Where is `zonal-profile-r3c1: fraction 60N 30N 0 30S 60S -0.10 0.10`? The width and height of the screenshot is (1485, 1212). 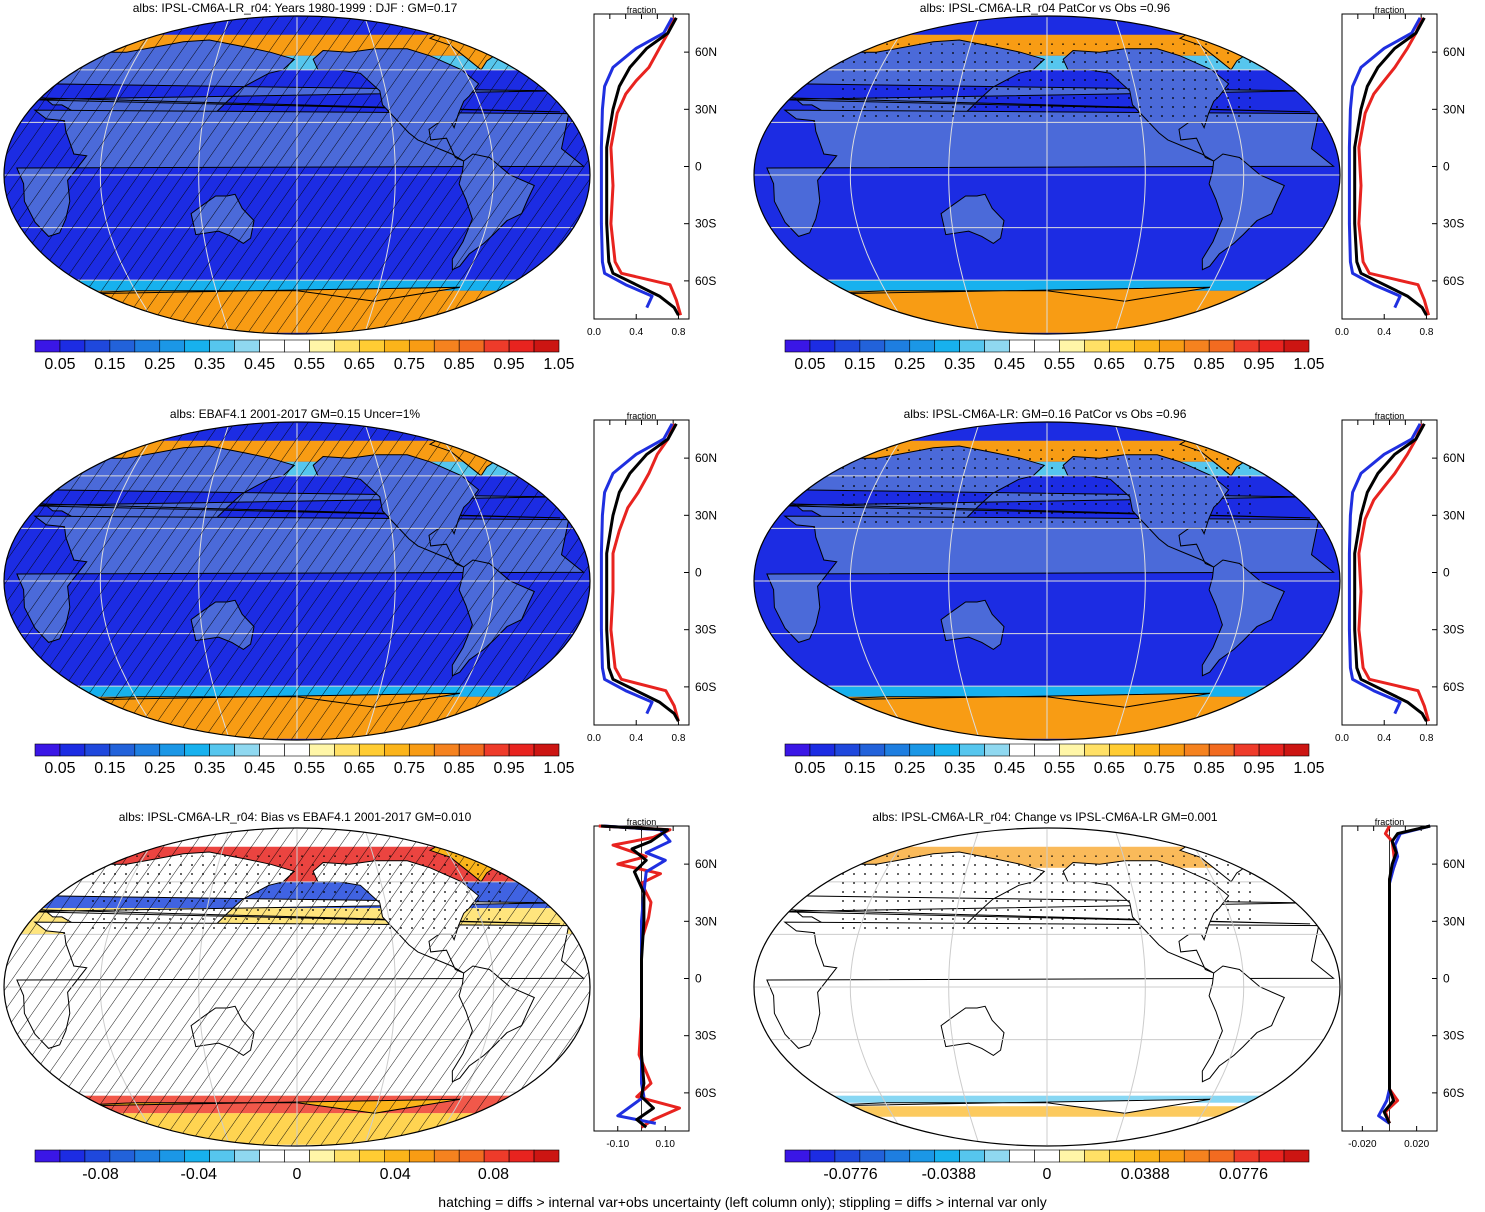 zonal-profile-r3c1: fraction 60N 30N 0 30S 60S -0.10 0.10 is located at coordinates (655, 983).